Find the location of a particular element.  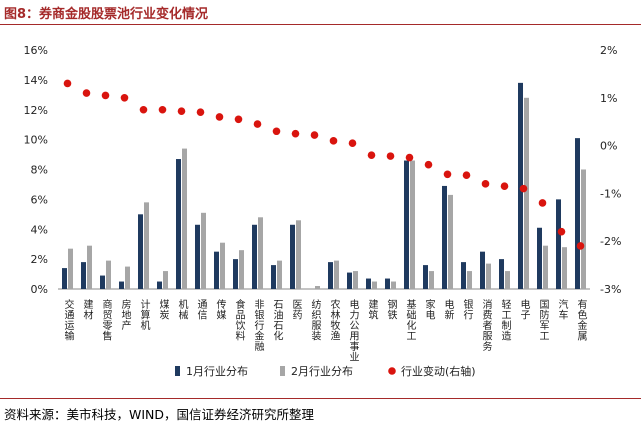

x-tick-label: 房地产 is located at coordinates (125, 314).